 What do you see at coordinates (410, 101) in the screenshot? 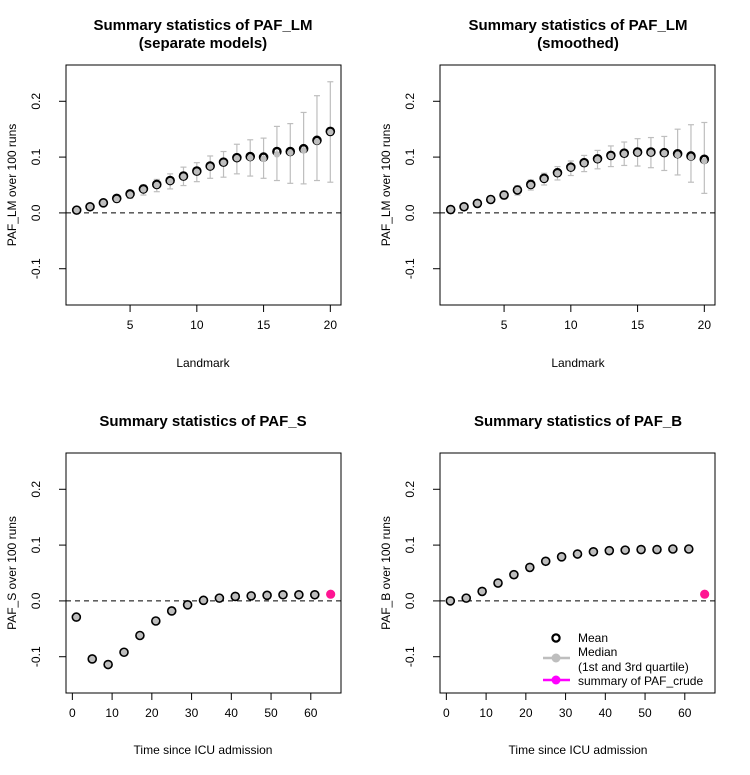
I see `y-tick-label: 0.2` at bounding box center [410, 101].